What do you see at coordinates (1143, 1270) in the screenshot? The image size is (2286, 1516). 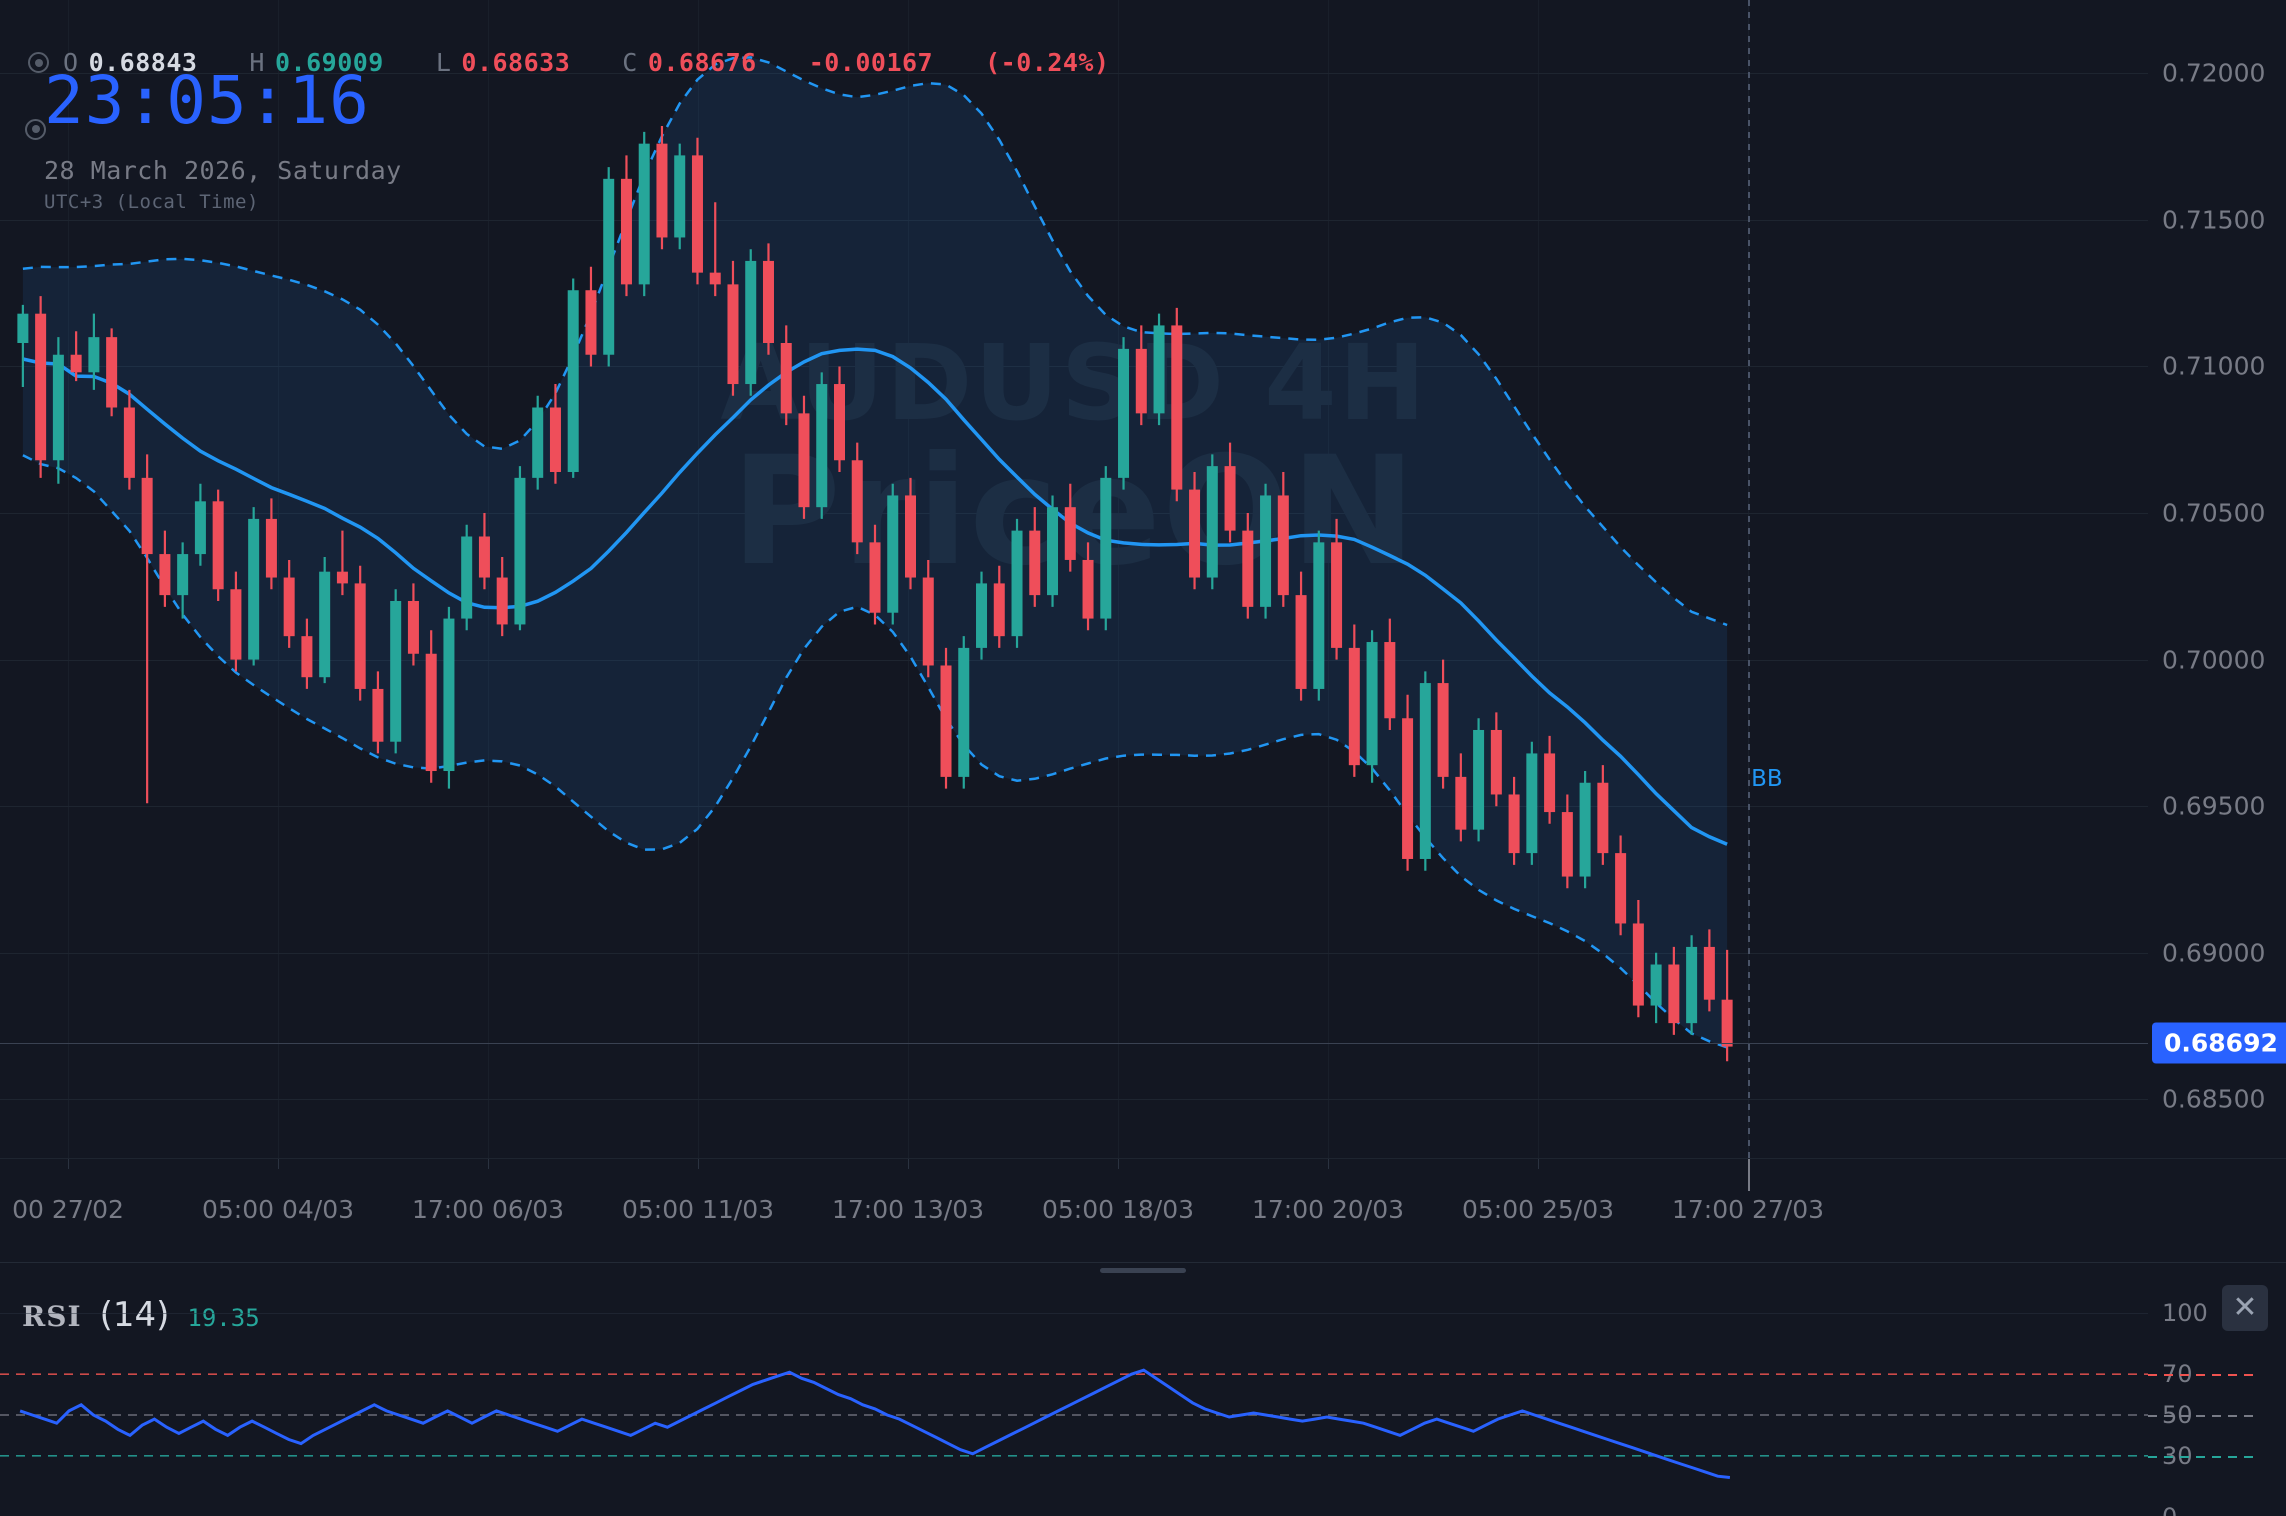 I see `pane-resize-handle` at bounding box center [1143, 1270].